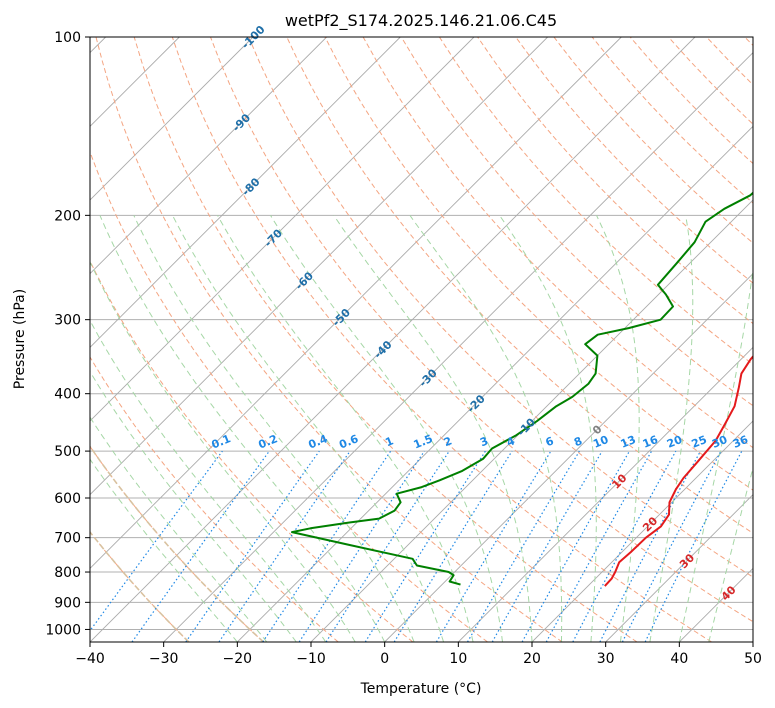 This screenshot has height=708, width=775. Describe the element at coordinates (687, 561) in the screenshot. I see `isotherm-label: 30` at that location.